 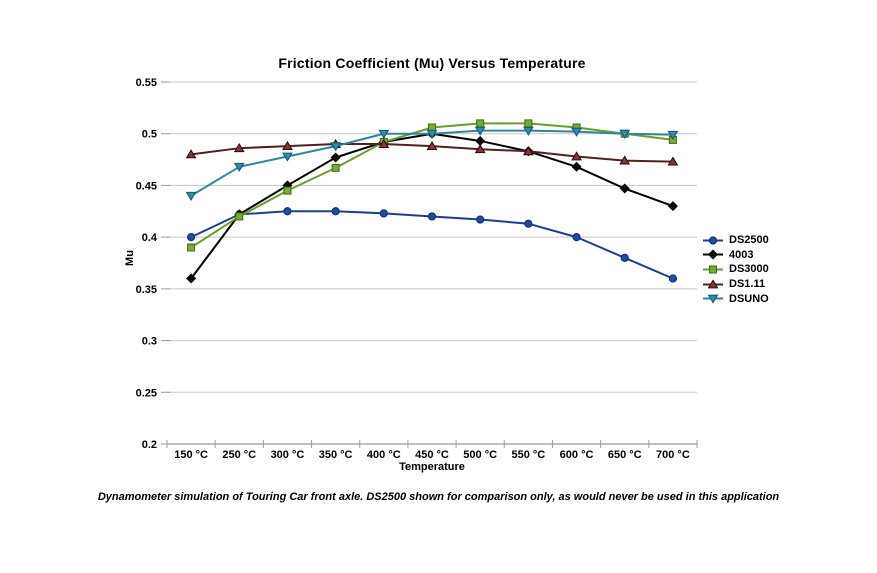 I want to click on y-tick-label: 0.55, so click(x=146, y=83).